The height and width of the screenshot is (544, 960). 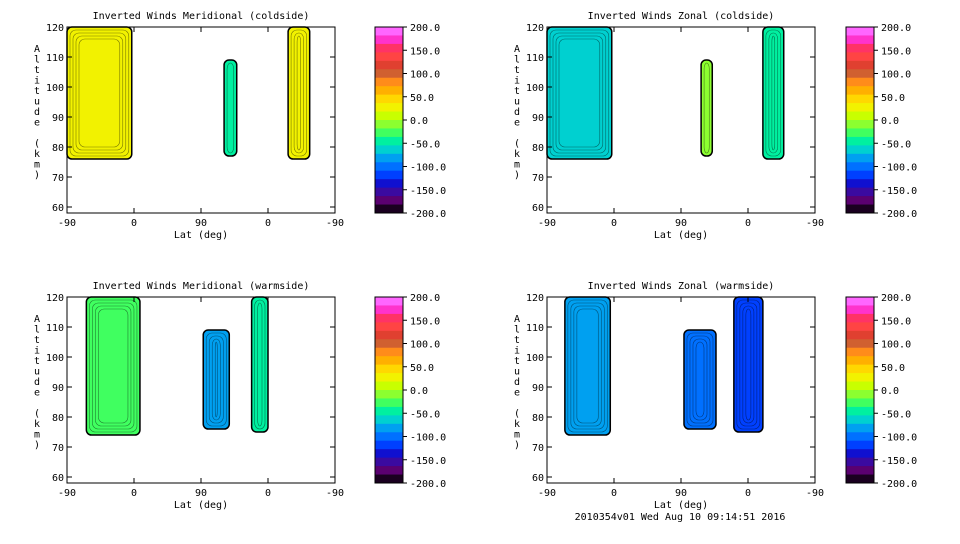 I want to click on colorbar-tick-label: 150.0, so click(x=896, y=51).